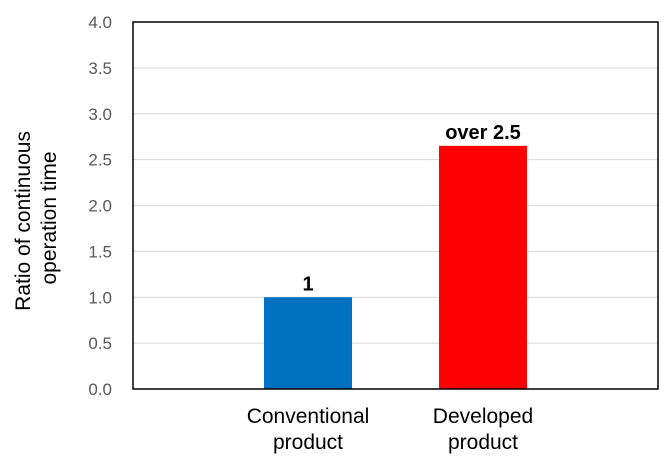  I want to click on y-axis-title-line-1: Ratio of continuous, so click(23, 221).